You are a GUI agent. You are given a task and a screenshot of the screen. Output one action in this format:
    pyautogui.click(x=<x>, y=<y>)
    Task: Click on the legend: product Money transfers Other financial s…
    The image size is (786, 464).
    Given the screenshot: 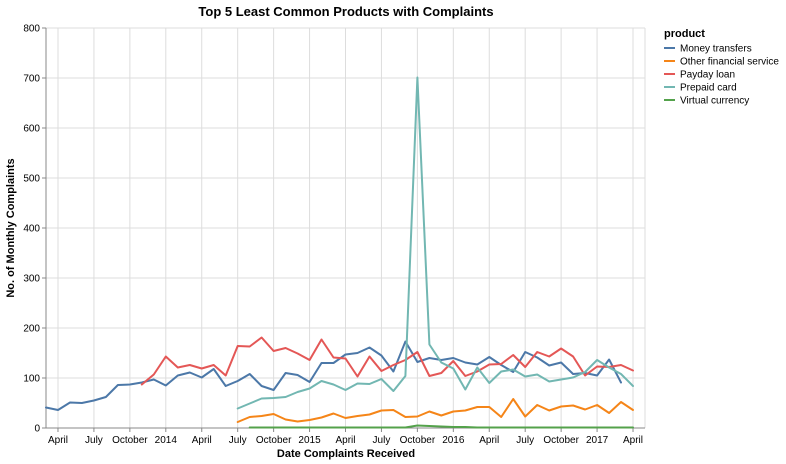 What is the action you would take?
    pyautogui.click(x=721, y=67)
    